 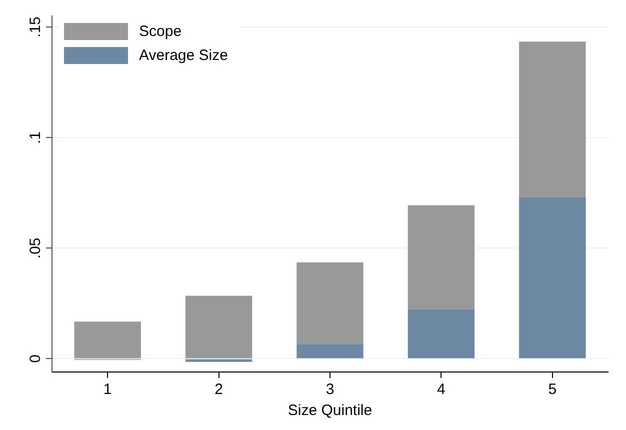 I want to click on y-tick-label: 0, so click(x=35, y=358).